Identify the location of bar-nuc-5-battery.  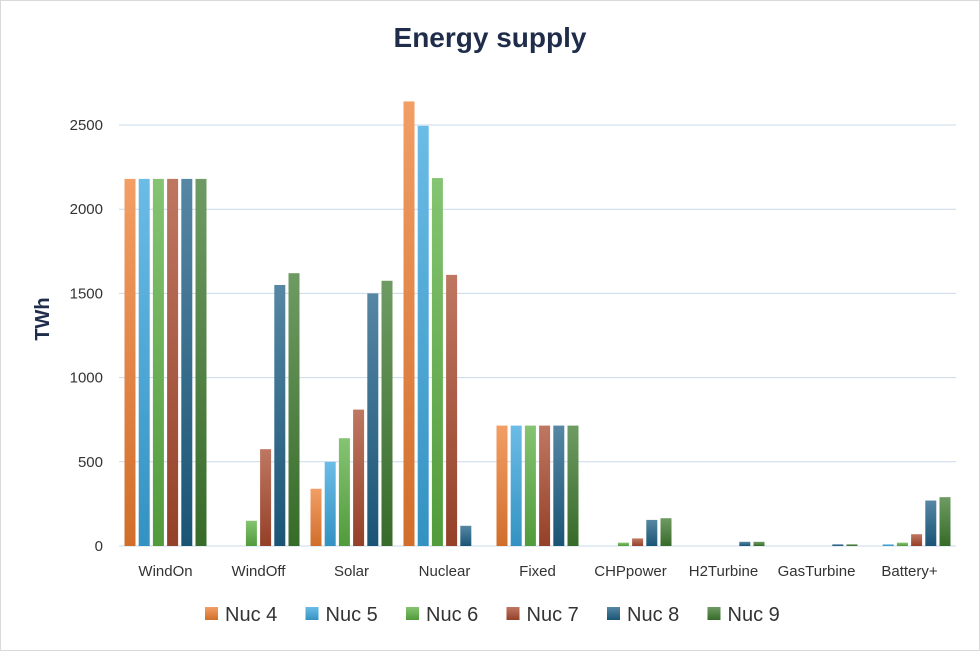
(888, 545).